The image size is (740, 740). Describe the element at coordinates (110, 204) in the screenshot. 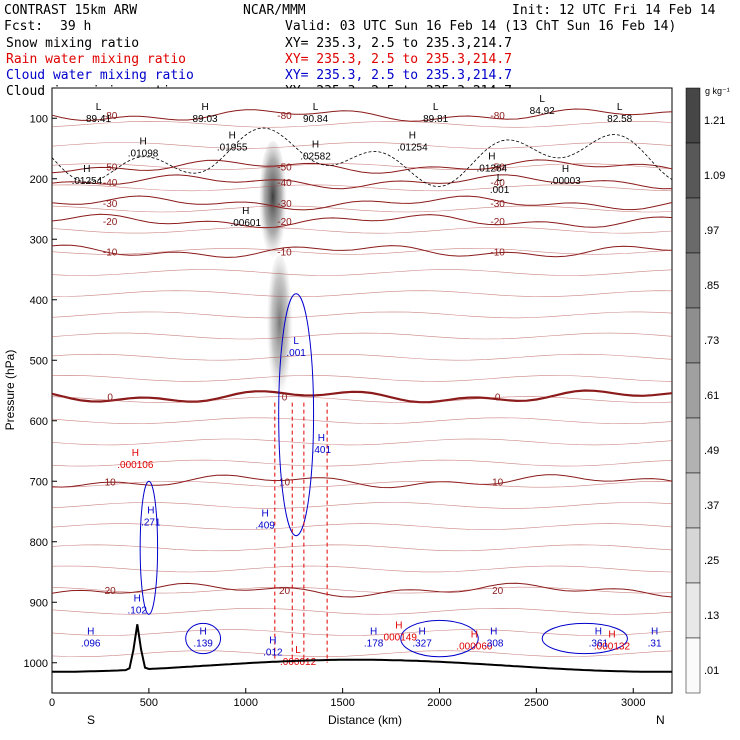

I see `isotherm-label: -30` at that location.